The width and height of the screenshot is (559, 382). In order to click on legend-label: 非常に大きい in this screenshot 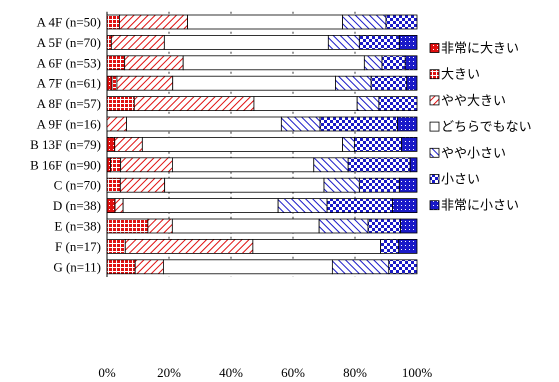, I will do `click(480, 49)`.